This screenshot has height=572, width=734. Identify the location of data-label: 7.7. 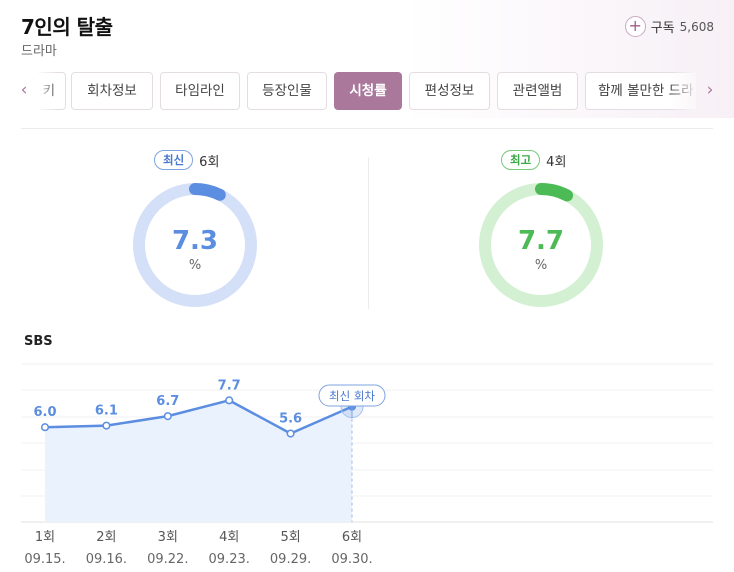
(229, 385).